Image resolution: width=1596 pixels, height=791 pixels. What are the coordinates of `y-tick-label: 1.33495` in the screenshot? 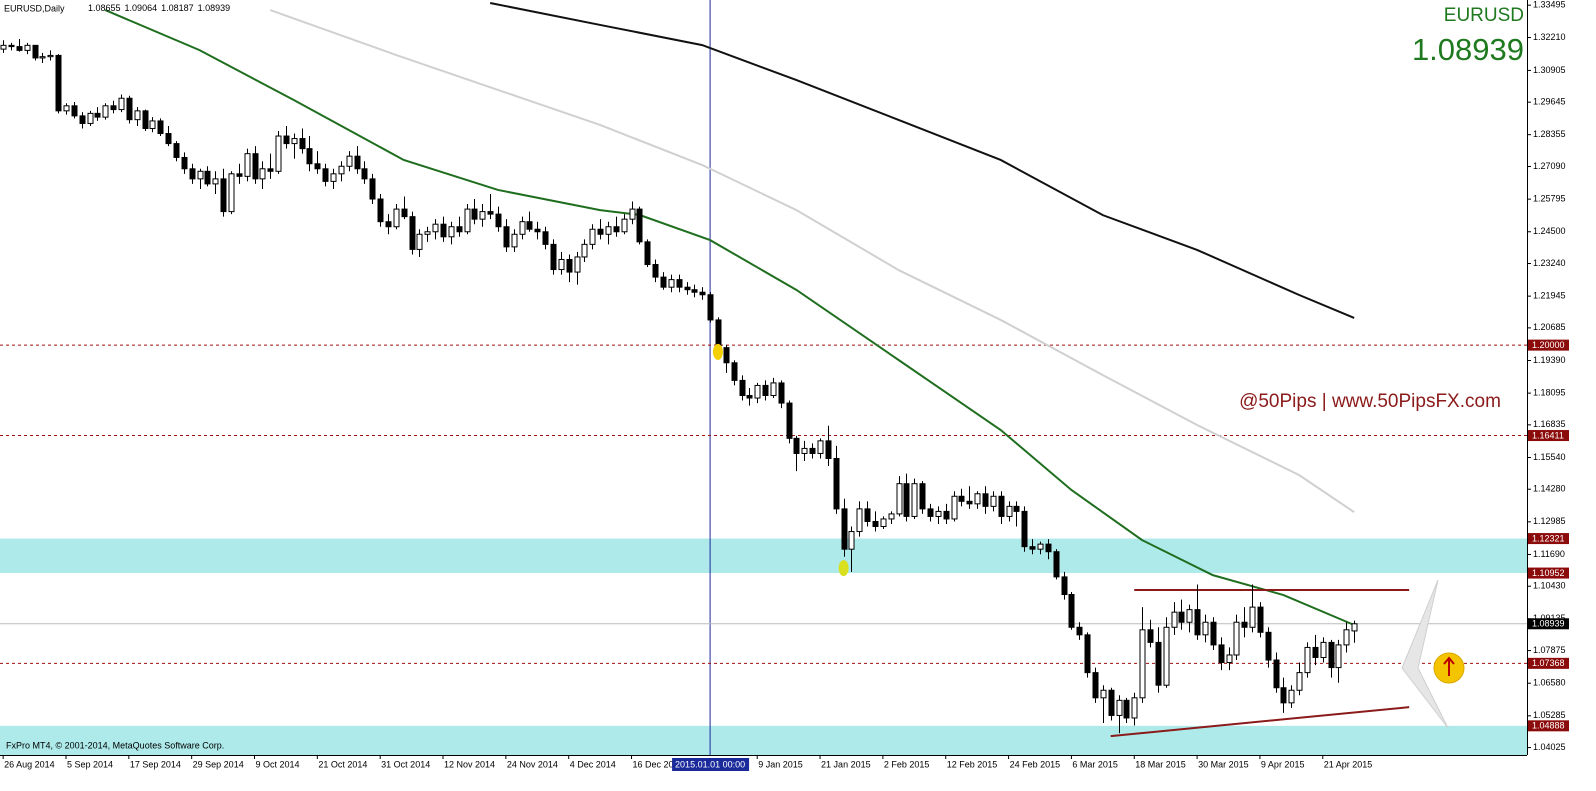 It's located at (1549, 5).